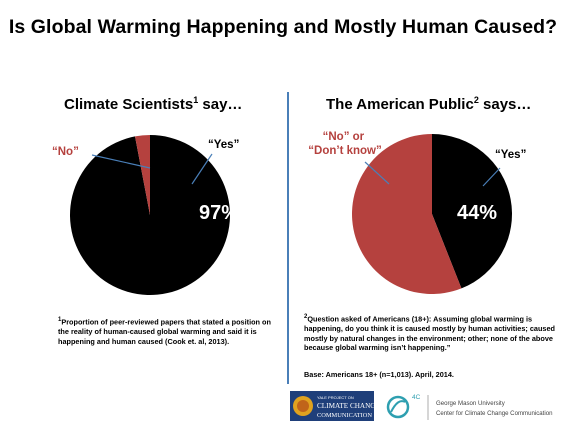 The height and width of the screenshot is (425, 566). I want to click on panel-divider, so click(288, 238).